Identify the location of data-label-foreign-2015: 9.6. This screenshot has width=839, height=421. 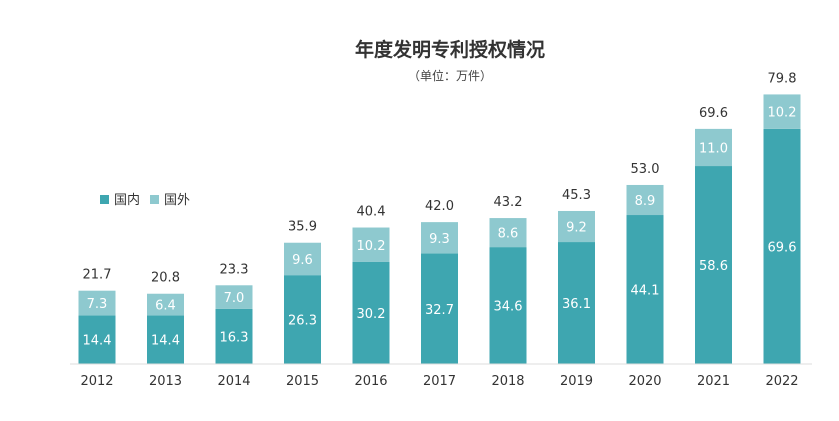
(302, 260).